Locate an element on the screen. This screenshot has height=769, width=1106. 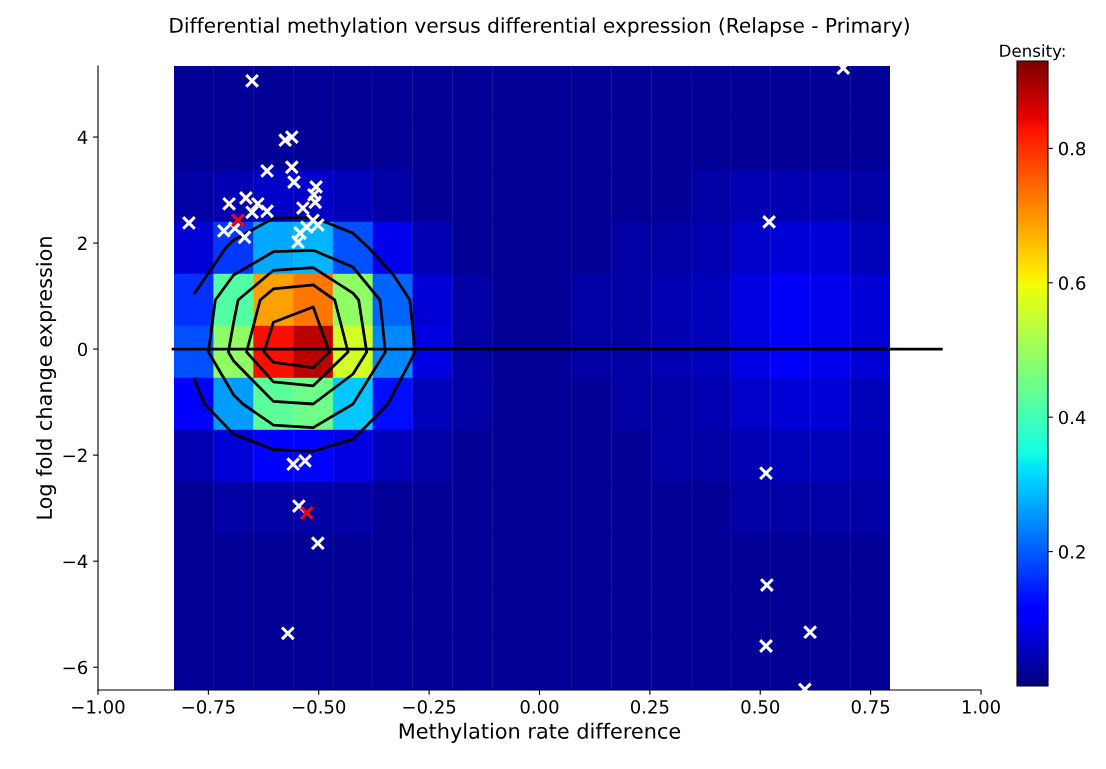
y-tick-label: −2 is located at coordinates (75, 455).